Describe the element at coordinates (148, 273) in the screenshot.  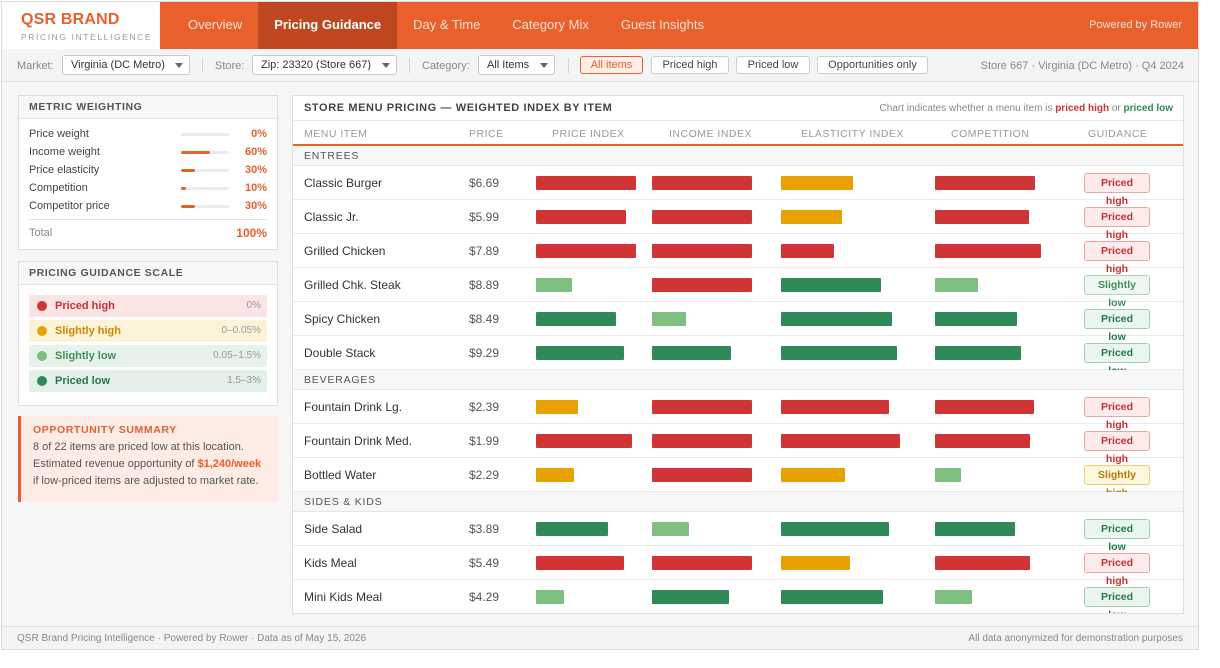
I see `guidance-scale-title: PRICING GUIDANCE SCALE` at that location.